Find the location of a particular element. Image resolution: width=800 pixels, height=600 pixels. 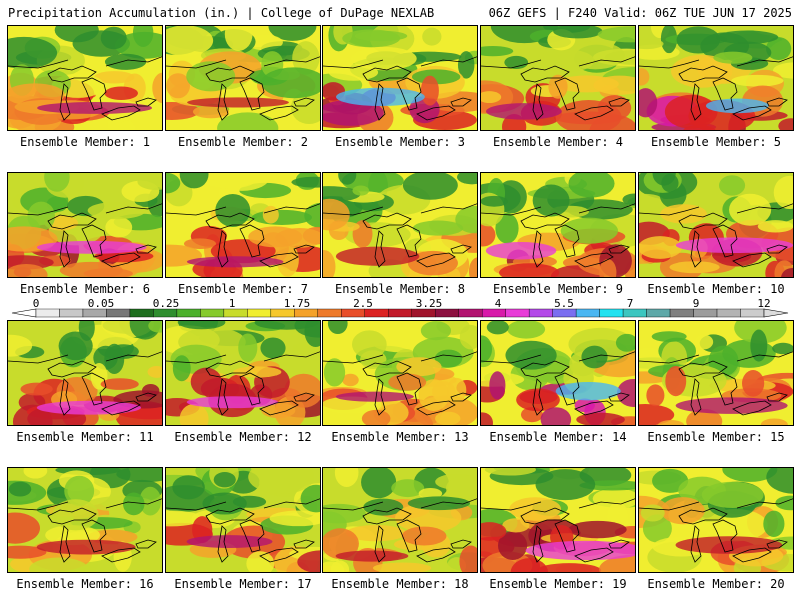

ensemble-member-label: Ensemble Member: 4 is located at coordinates (558, 142).